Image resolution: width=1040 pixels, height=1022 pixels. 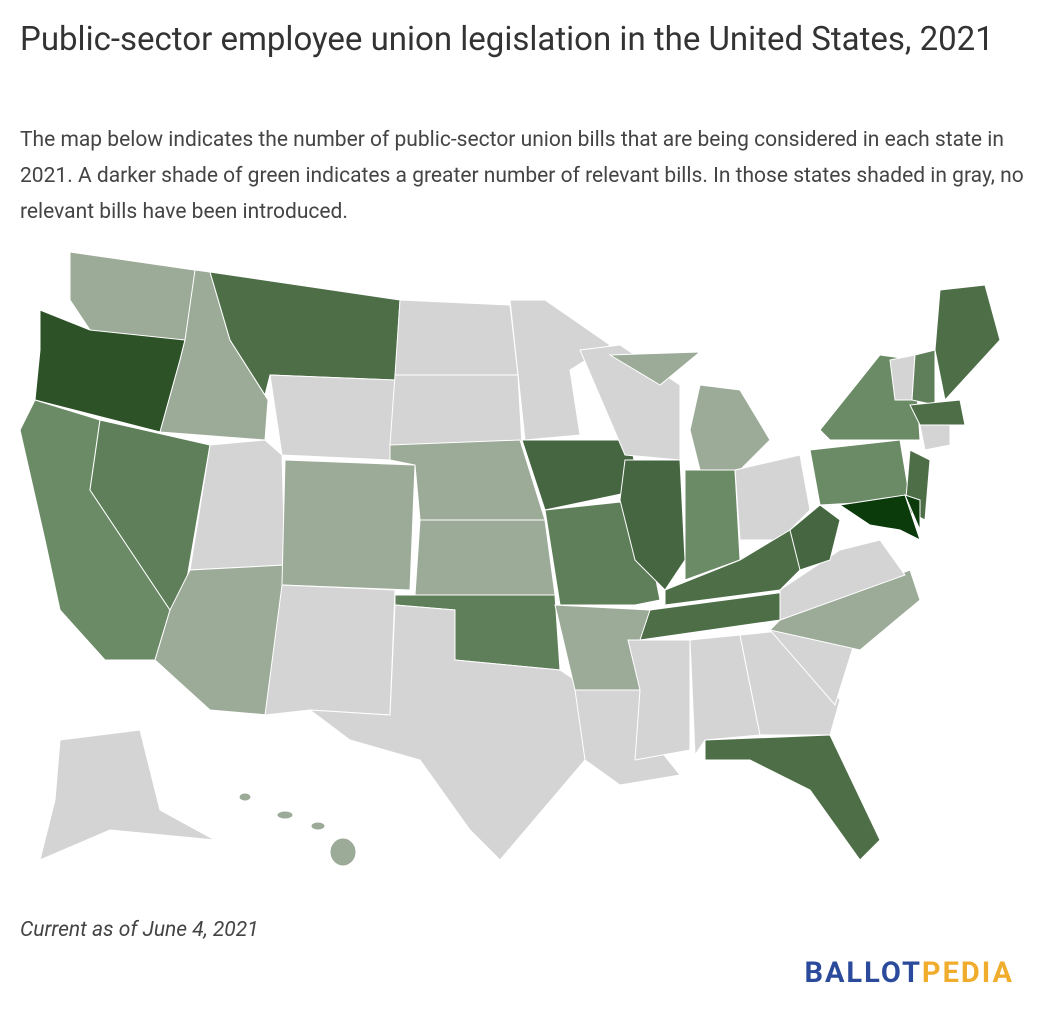 I want to click on logo-right: PEDIA, so click(x=967, y=973).